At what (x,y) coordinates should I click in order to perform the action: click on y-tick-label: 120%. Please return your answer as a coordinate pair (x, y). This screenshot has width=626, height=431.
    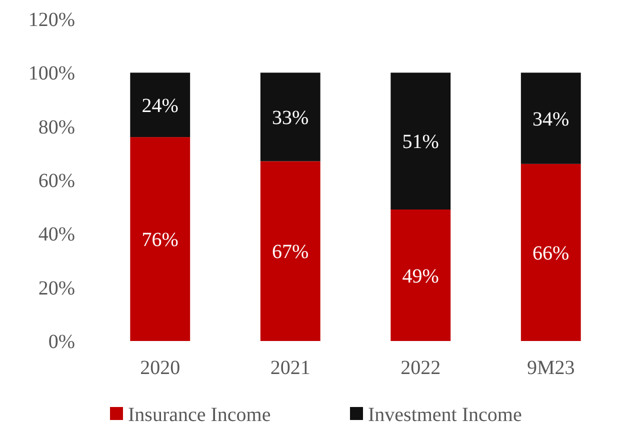
    Looking at the image, I should click on (51, 20).